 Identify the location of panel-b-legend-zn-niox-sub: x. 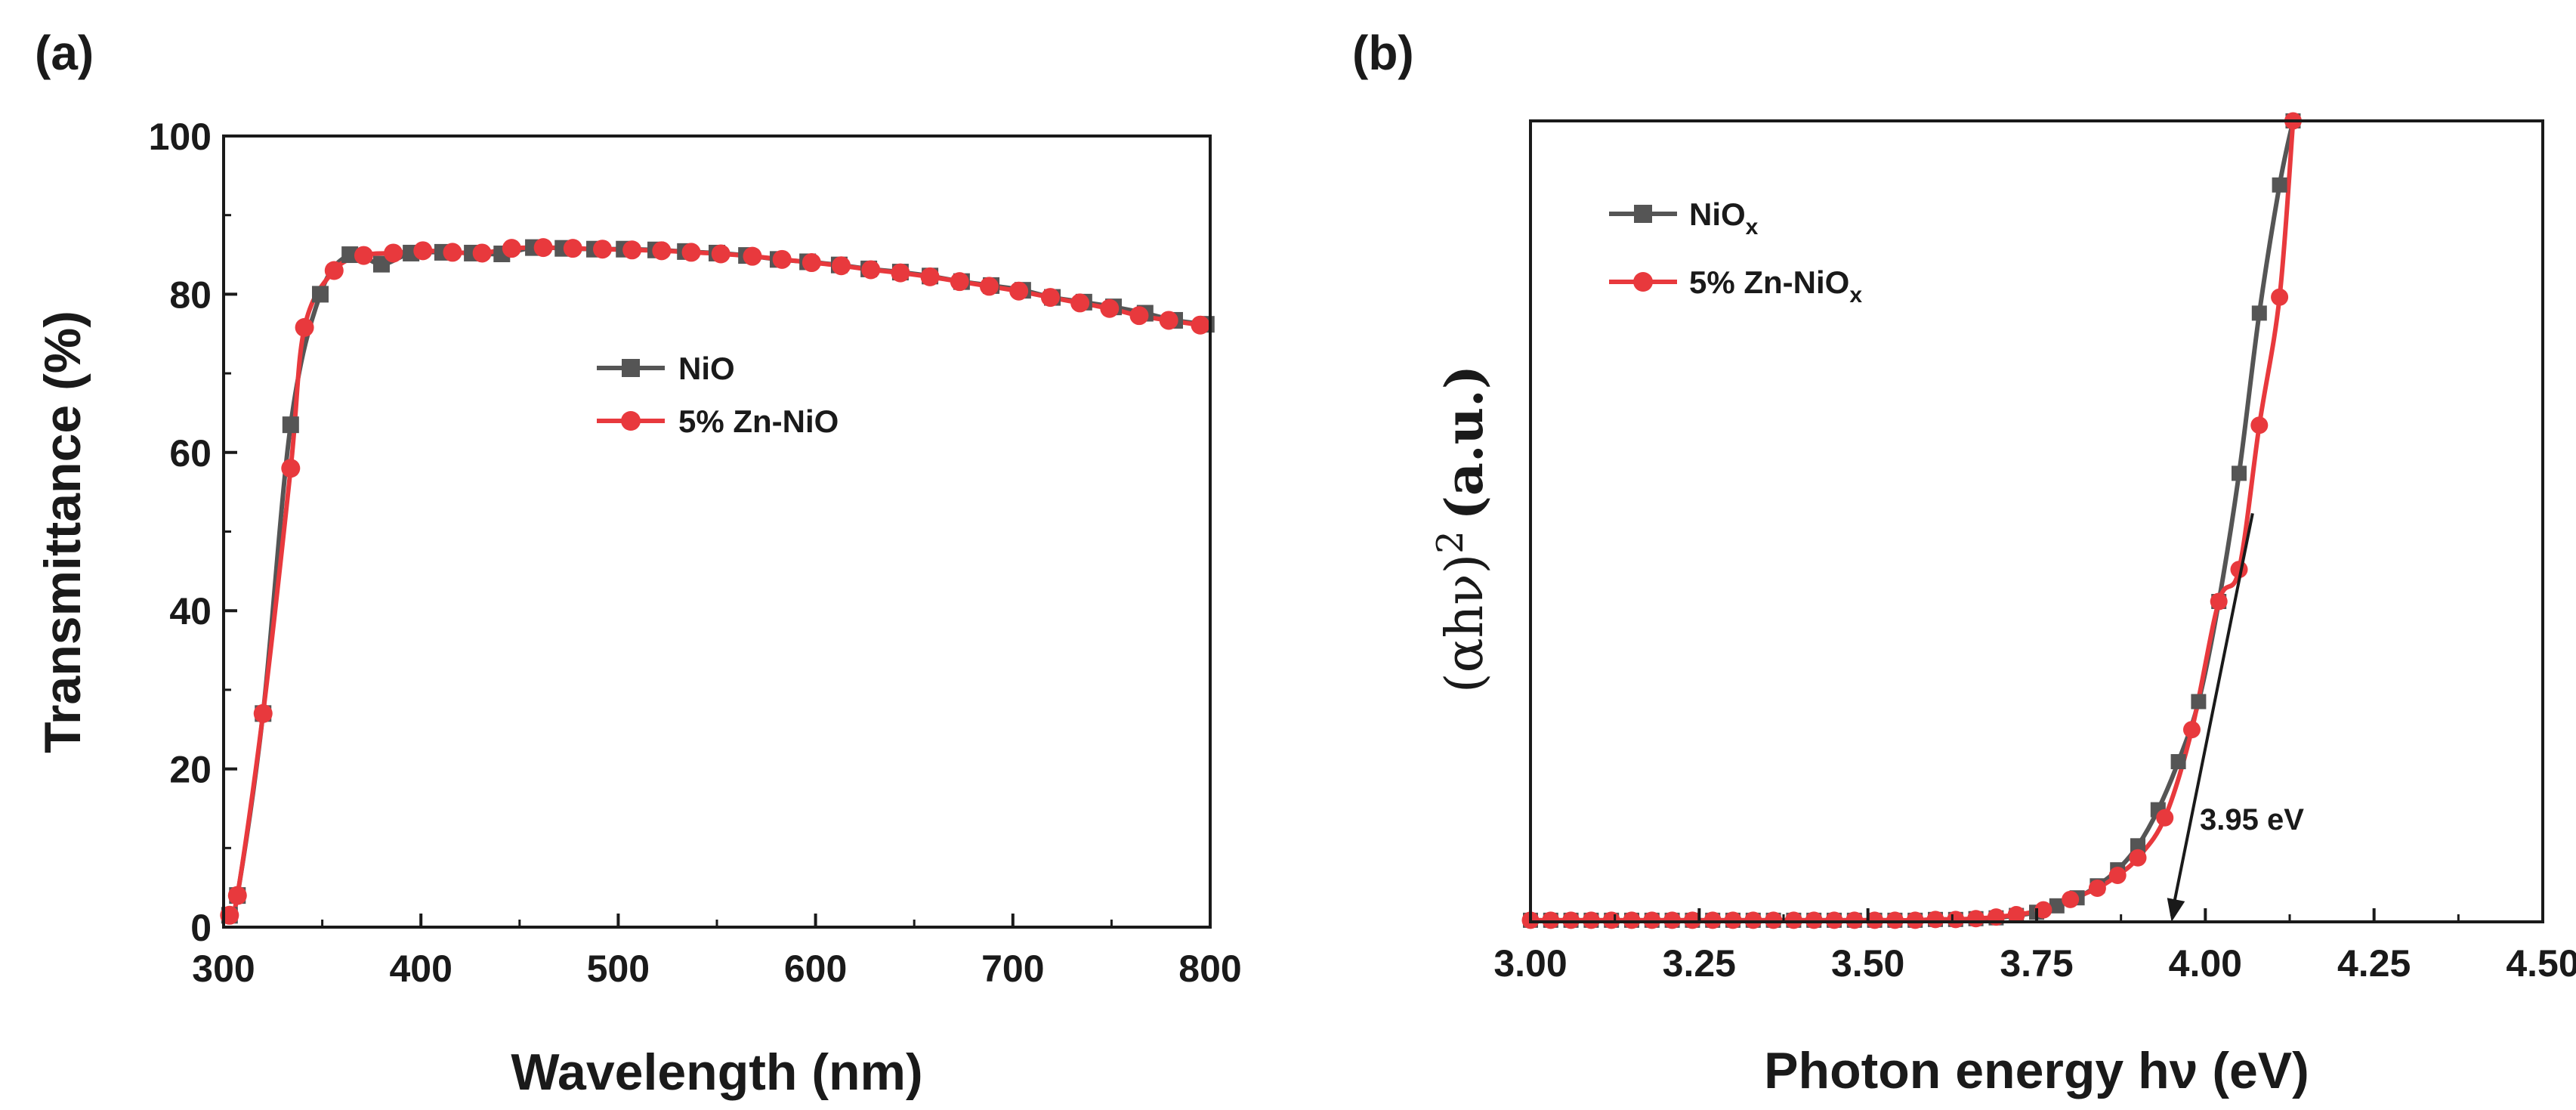
(1855, 295).